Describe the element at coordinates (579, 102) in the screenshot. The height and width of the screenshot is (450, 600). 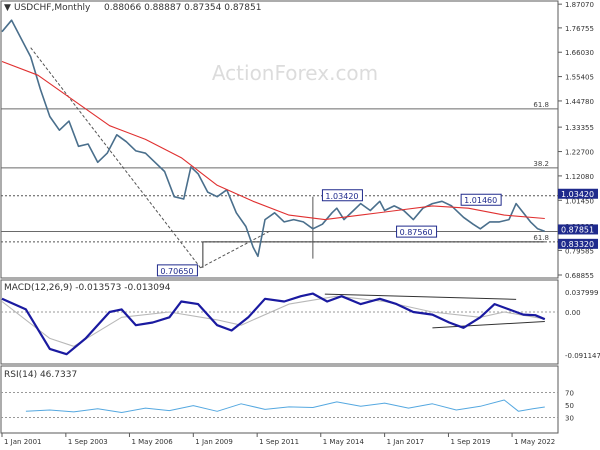
I see `price-tick-label-4: 1.44780` at that location.